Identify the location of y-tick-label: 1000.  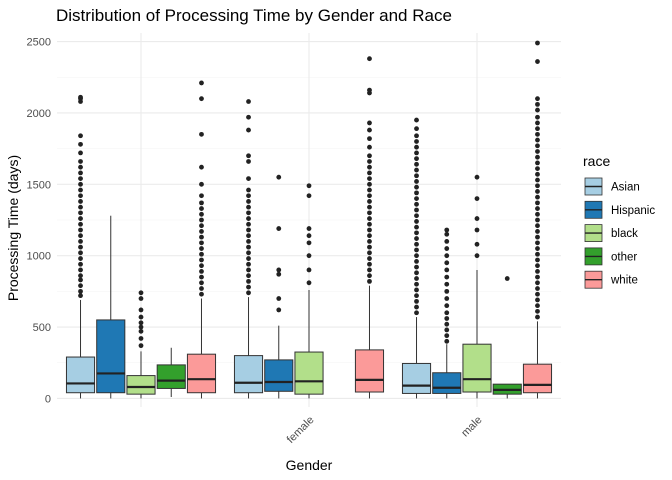
(39, 257).